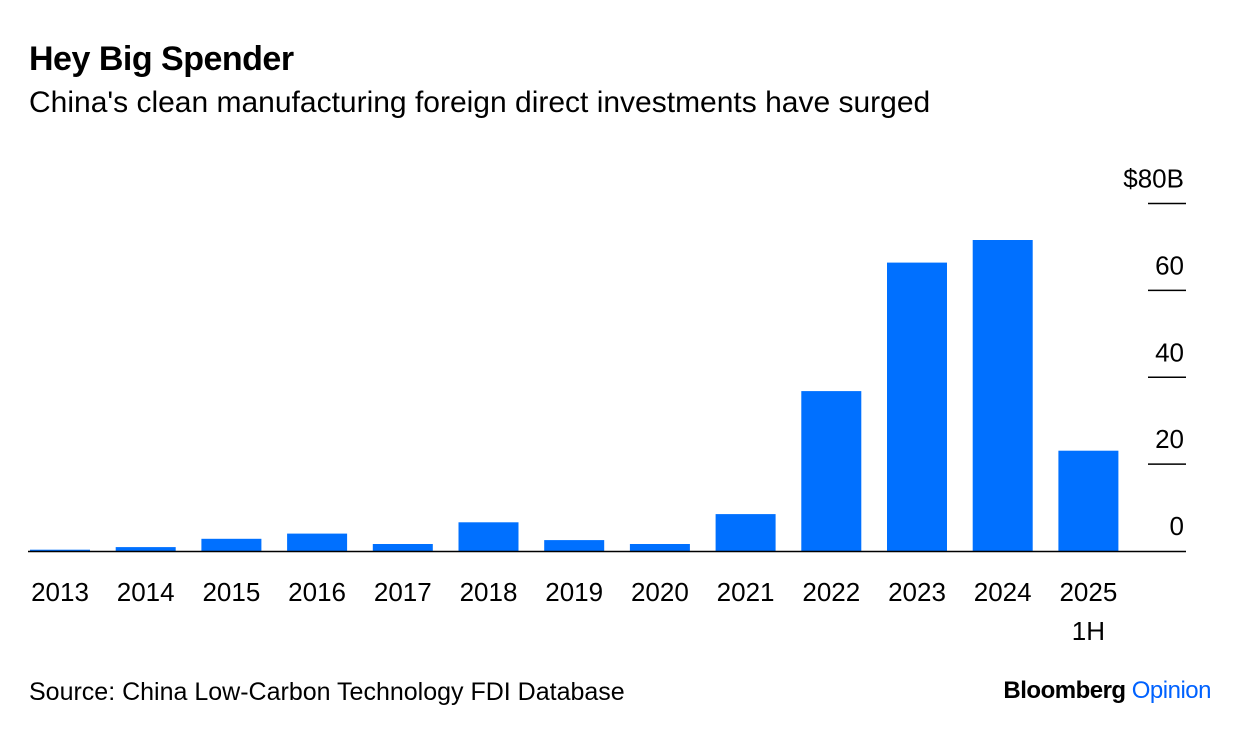  I want to click on bar-2016, so click(317, 542).